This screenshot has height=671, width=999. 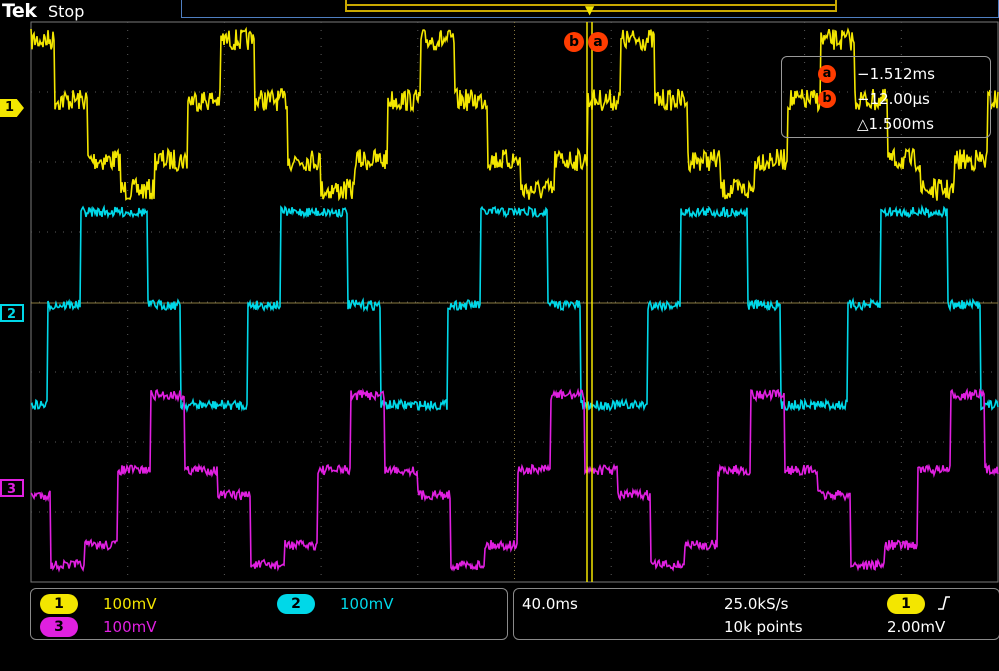 I want to click on ch1-badge: 1, so click(x=59, y=604).